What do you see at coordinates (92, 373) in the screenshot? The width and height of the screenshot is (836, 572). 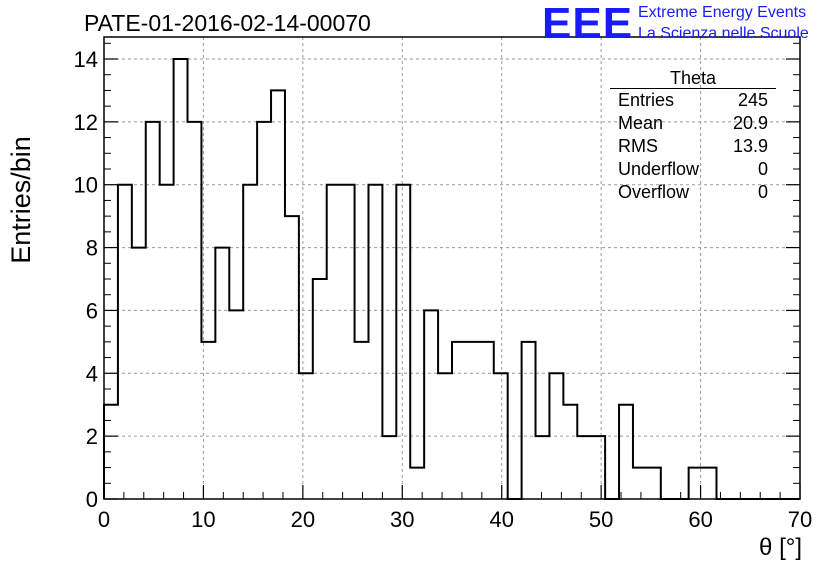 I see `y-tick-label: 4` at bounding box center [92, 373].